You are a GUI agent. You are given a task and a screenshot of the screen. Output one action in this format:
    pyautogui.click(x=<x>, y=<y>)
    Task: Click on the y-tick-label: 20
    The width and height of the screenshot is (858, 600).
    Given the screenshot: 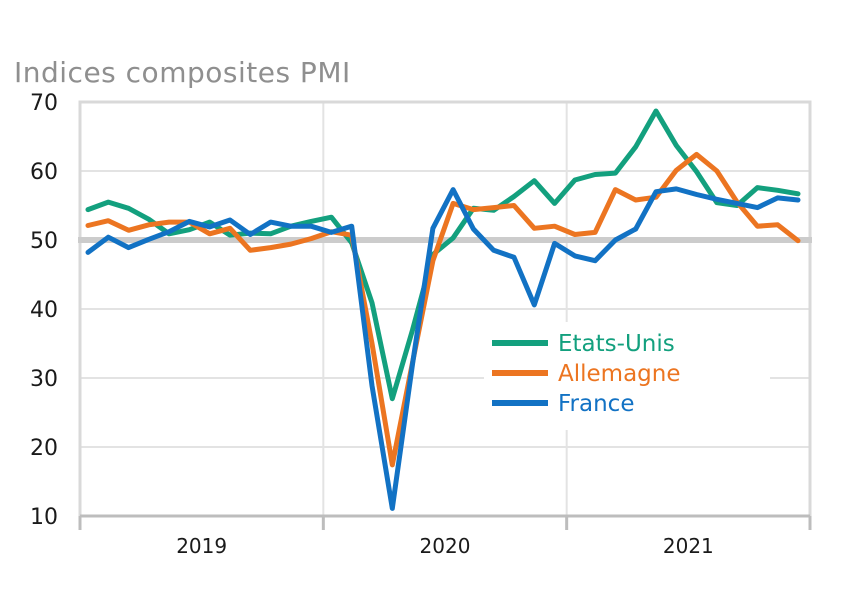 What is the action you would take?
    pyautogui.click(x=44, y=448)
    